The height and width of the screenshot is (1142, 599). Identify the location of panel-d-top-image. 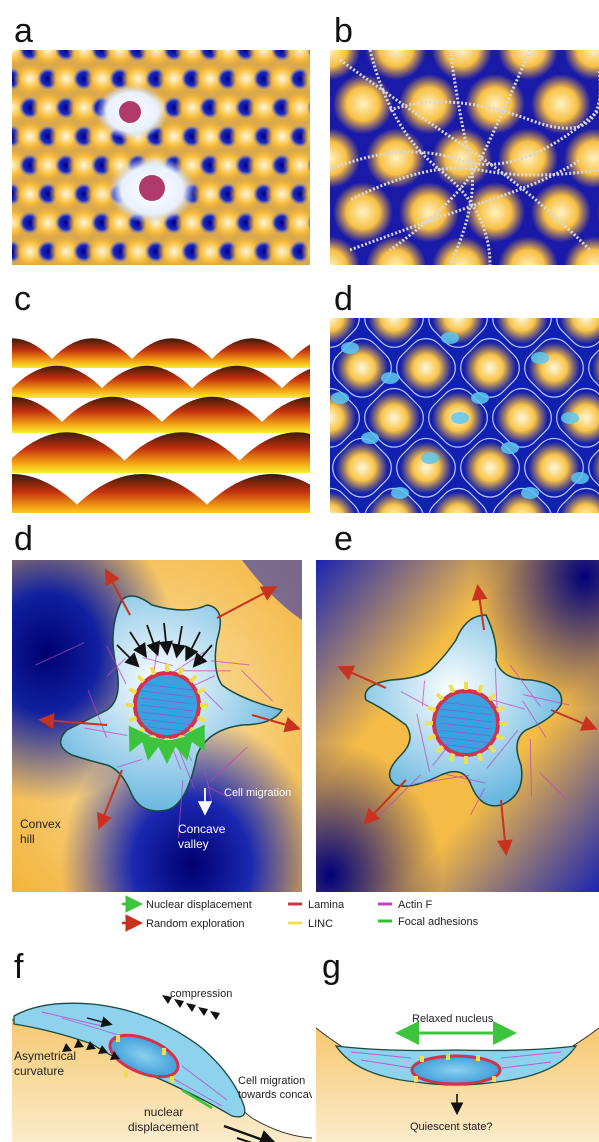
(464, 415).